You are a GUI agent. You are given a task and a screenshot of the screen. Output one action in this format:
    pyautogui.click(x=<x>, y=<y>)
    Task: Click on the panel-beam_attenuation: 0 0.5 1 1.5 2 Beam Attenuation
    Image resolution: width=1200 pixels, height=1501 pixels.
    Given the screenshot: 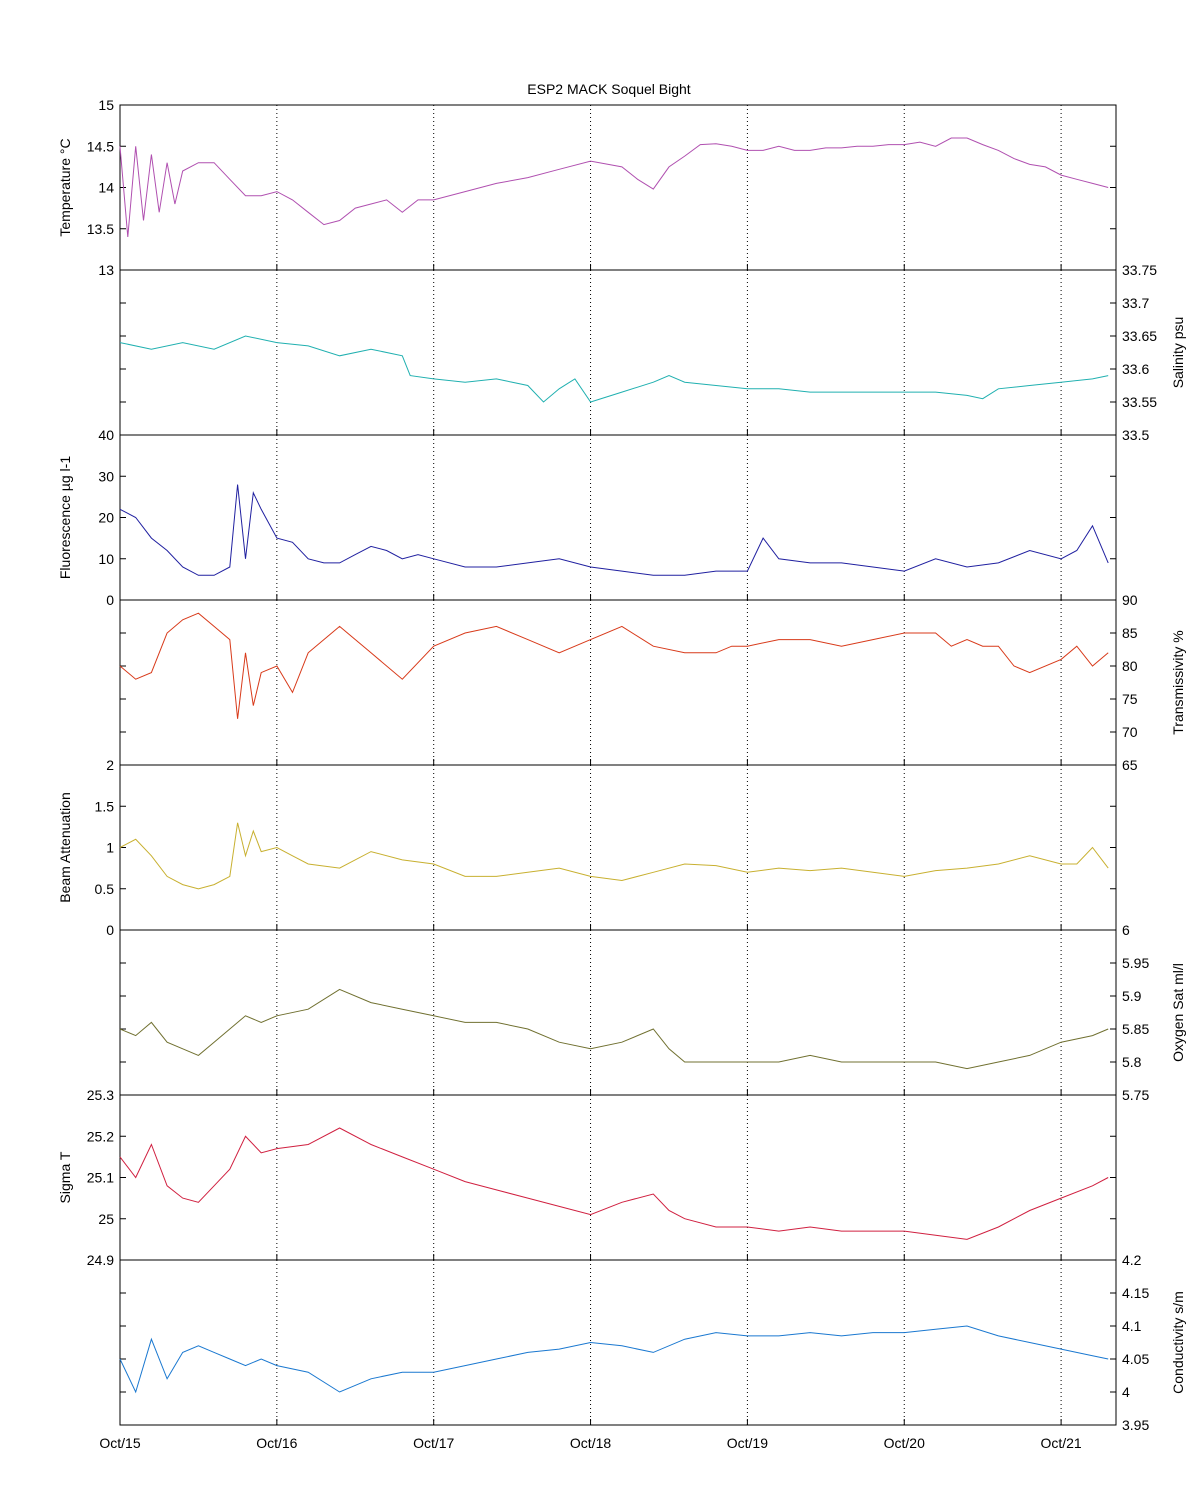 What is the action you would take?
    pyautogui.click(x=587, y=847)
    